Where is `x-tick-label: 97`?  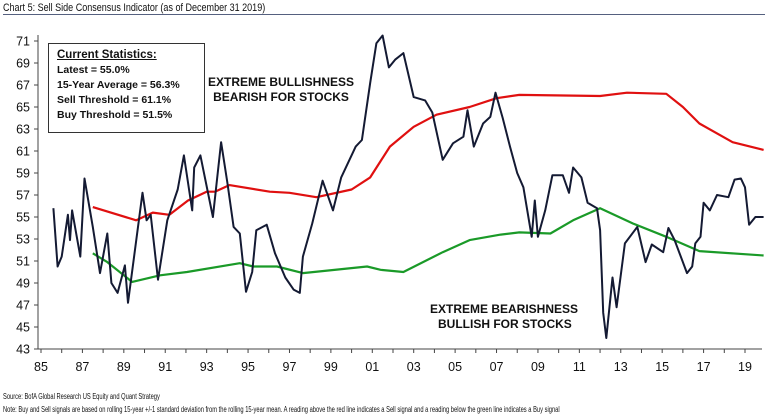 x-tick-label: 97 is located at coordinates (290, 367).